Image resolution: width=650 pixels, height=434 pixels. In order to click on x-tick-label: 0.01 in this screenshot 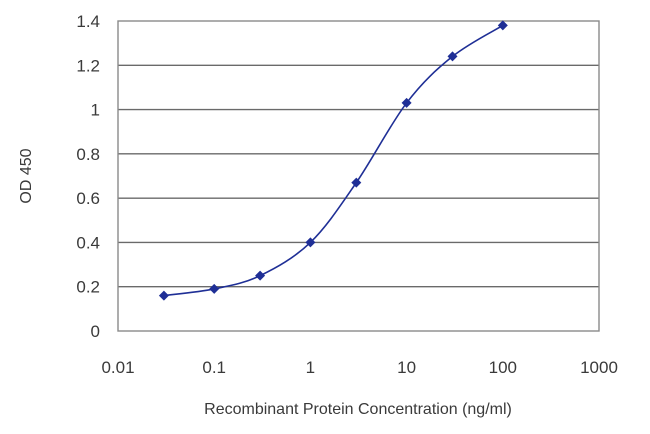, I will do `click(117, 367)`.